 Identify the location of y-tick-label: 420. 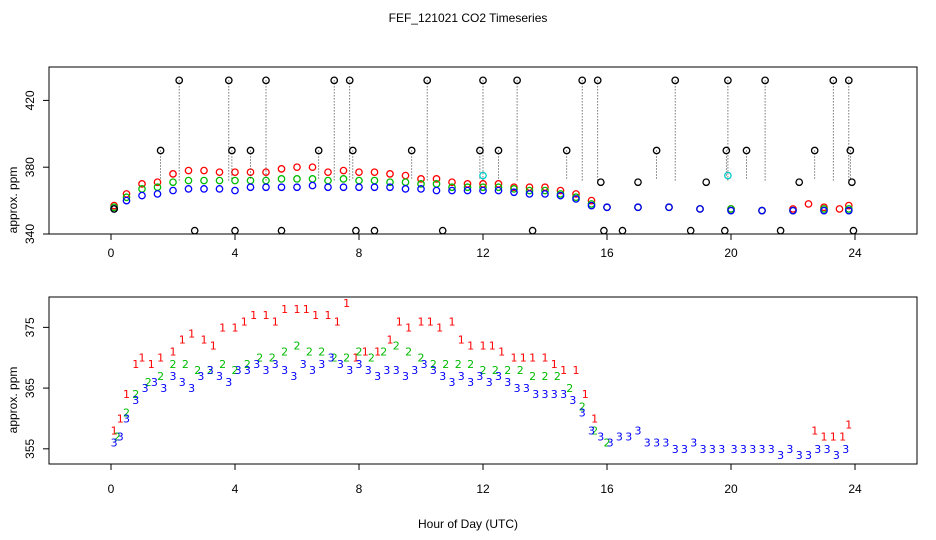
(30, 100).